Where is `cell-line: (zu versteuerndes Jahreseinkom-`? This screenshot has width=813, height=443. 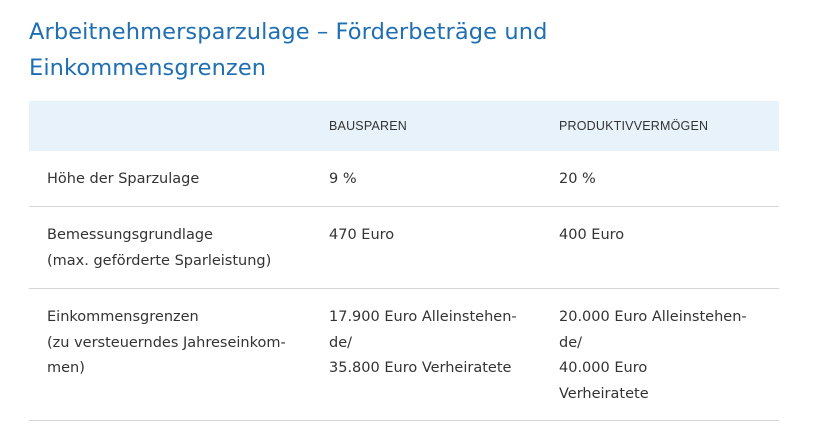 cell-line: (zu versteuerndes Jahreseinkom- is located at coordinates (166, 342).